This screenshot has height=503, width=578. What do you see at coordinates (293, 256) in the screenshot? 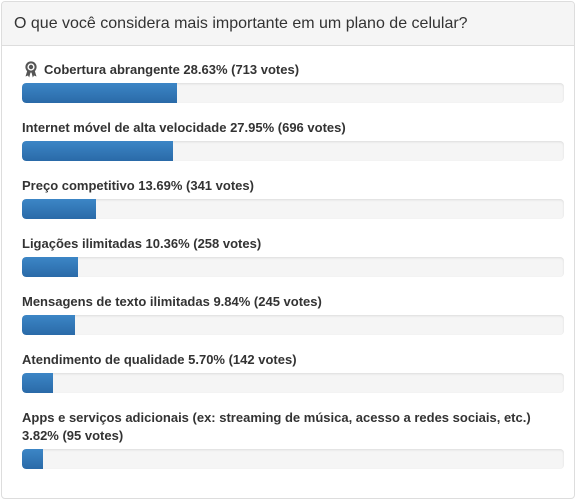
I see `poll-option: Ligações ilimitadas 10.36% (258 votes)` at bounding box center [293, 256].